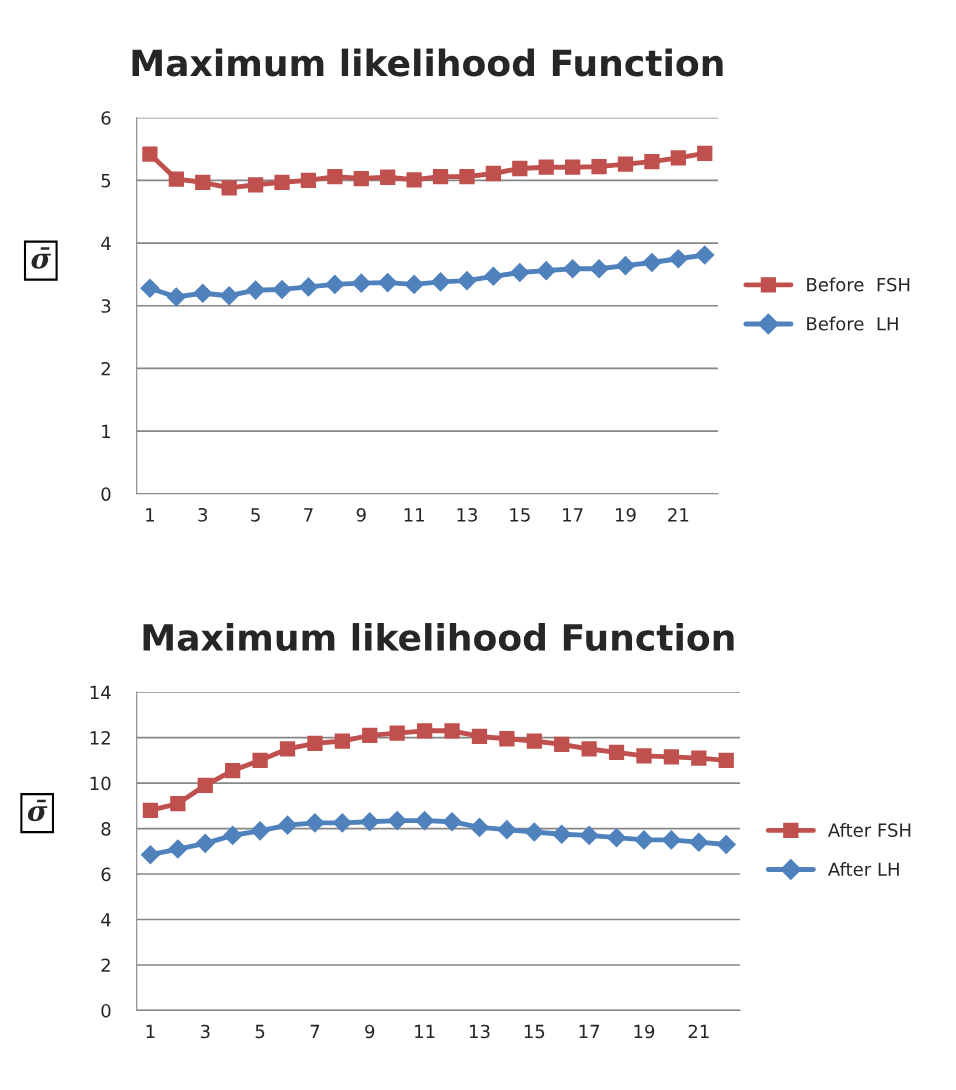  What do you see at coordinates (858, 284) in the screenshot?
I see `legend-label: Before FSH` at bounding box center [858, 284].